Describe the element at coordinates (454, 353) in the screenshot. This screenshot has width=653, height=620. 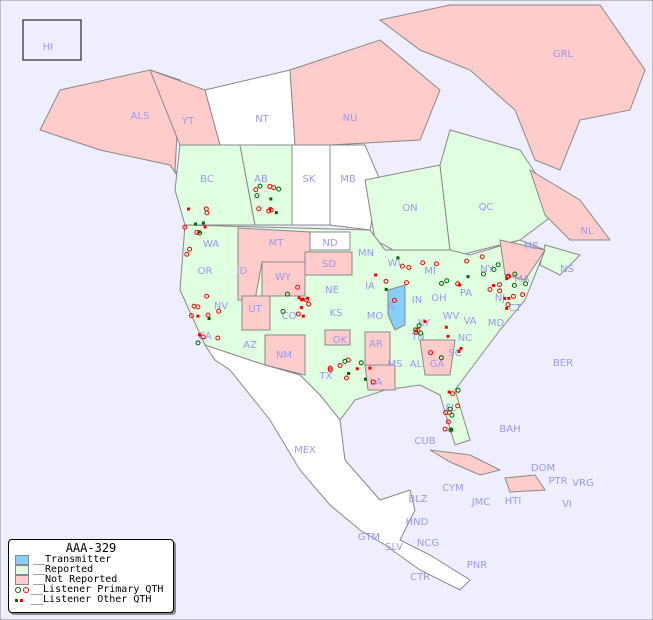
I see `region-label-sc: SC` at that location.